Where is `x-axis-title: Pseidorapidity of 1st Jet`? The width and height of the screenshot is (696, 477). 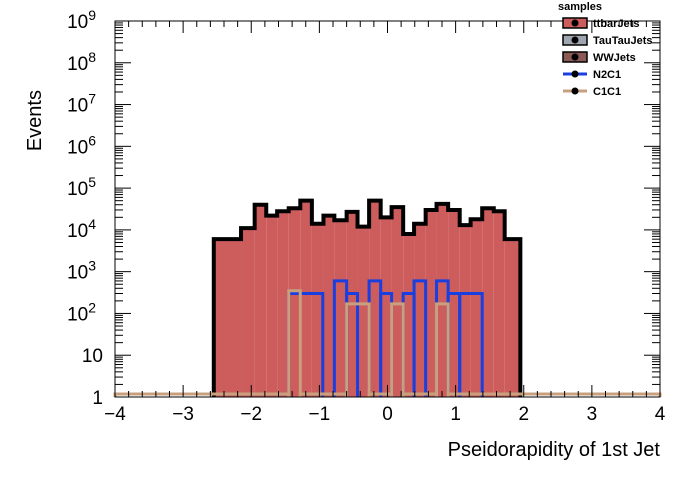
x-axis-title: Pseidorapidity of 1st Jet is located at coordinates (554, 450).